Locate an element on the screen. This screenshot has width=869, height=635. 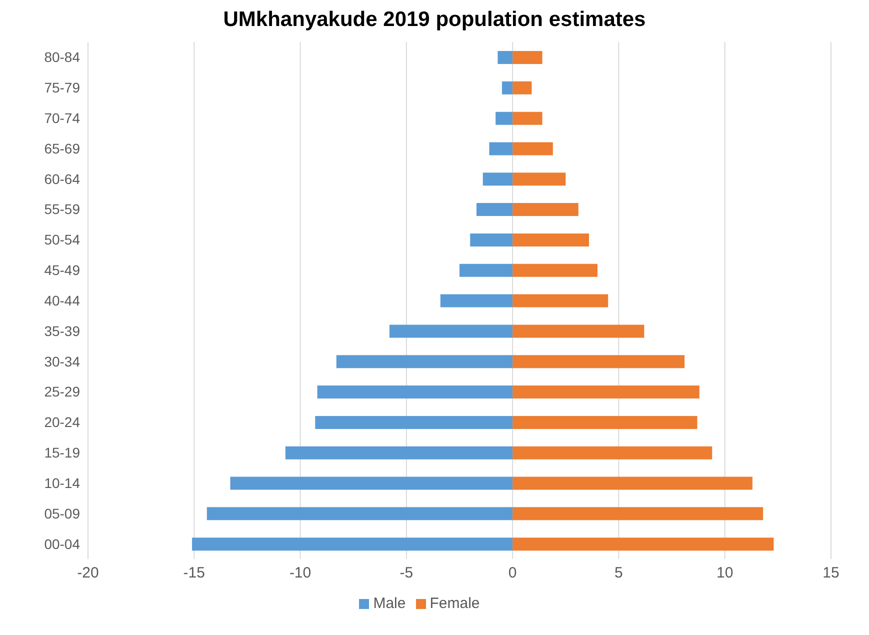
y-tick-label: 75-79 is located at coordinates (62, 88).